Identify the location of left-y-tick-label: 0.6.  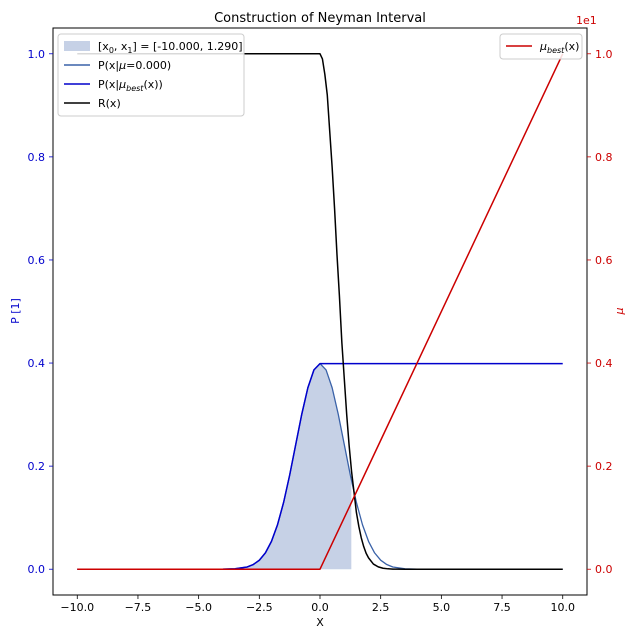
(37, 260).